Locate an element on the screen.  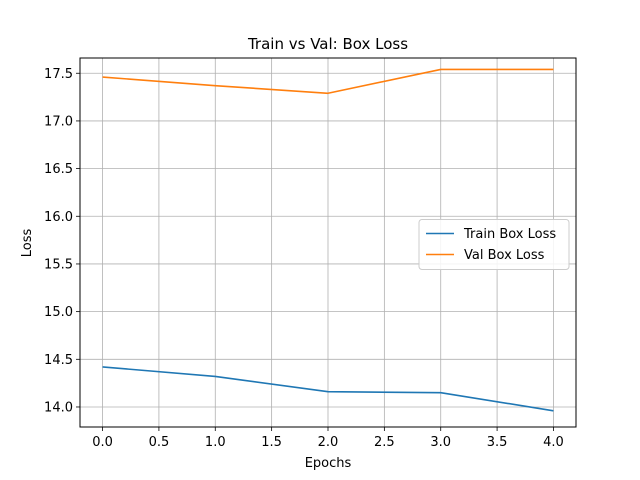
x-tick-label: 1.5 is located at coordinates (271, 442).